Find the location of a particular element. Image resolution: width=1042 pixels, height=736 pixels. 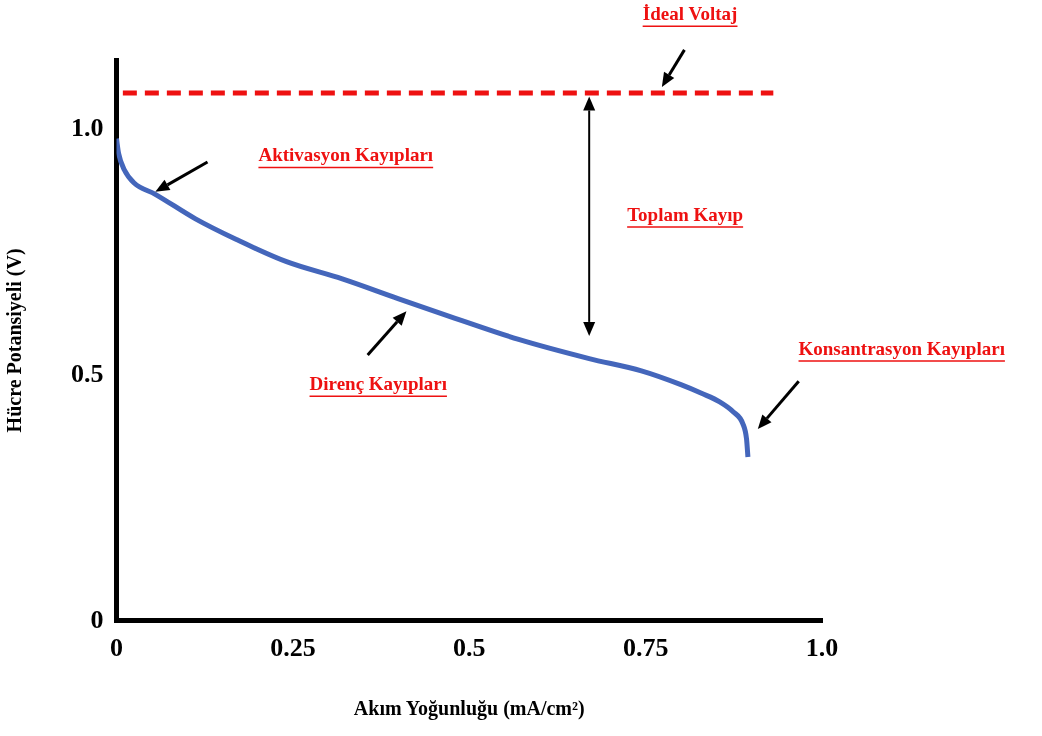

x-tick-label: 0.25 is located at coordinates (293, 648).